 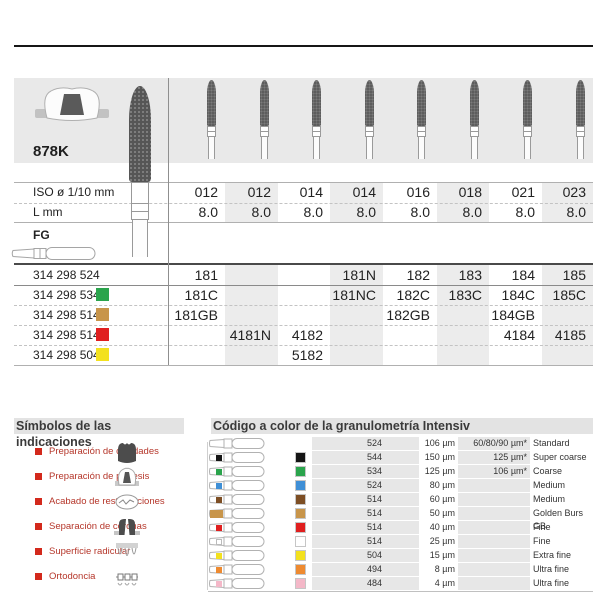 I want to click on iso-value: 021, so click(x=523, y=192).